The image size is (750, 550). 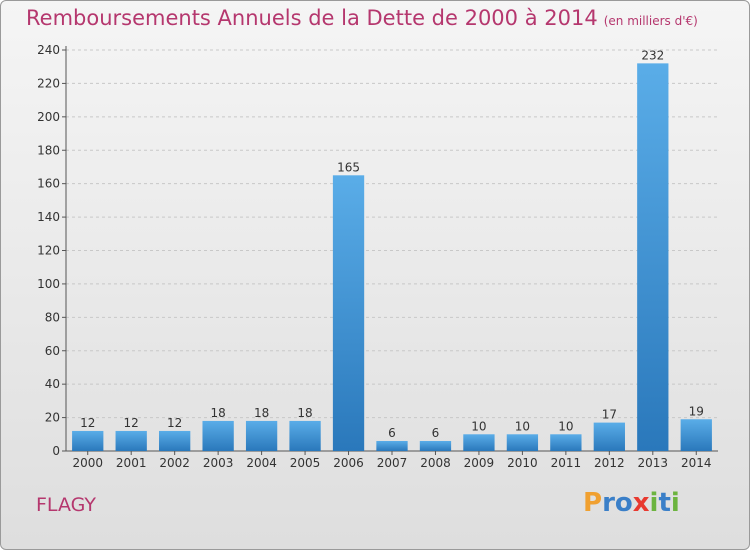 What do you see at coordinates (608, 503) in the screenshot?
I see `logo-letter: r` at bounding box center [608, 503].